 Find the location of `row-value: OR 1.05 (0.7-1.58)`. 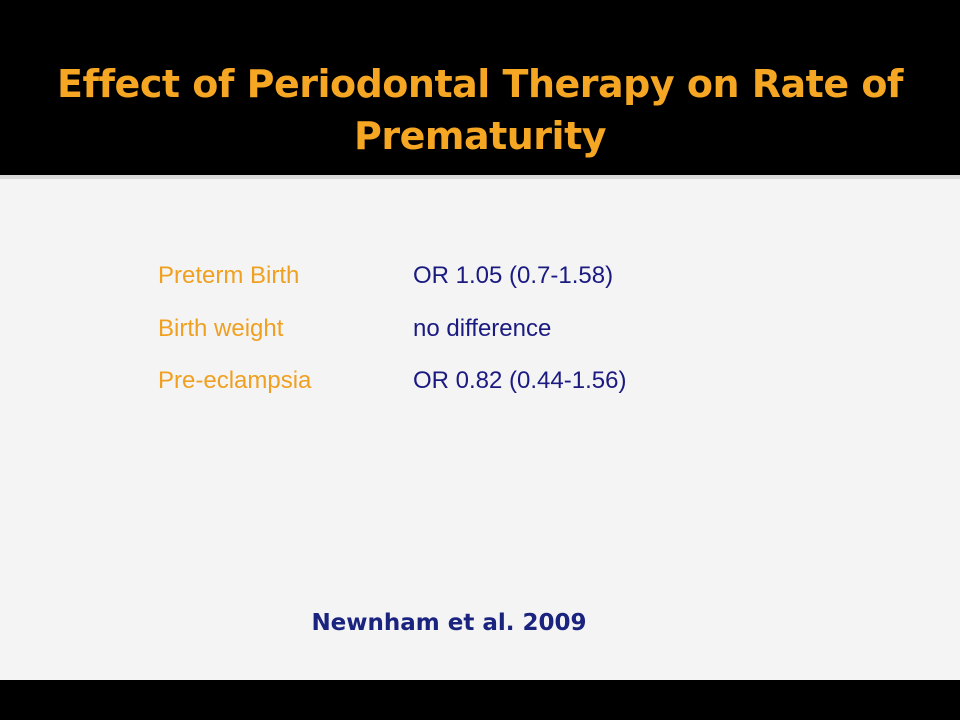

row-value: OR 1.05 (0.7-1.58) is located at coordinates (513, 275).